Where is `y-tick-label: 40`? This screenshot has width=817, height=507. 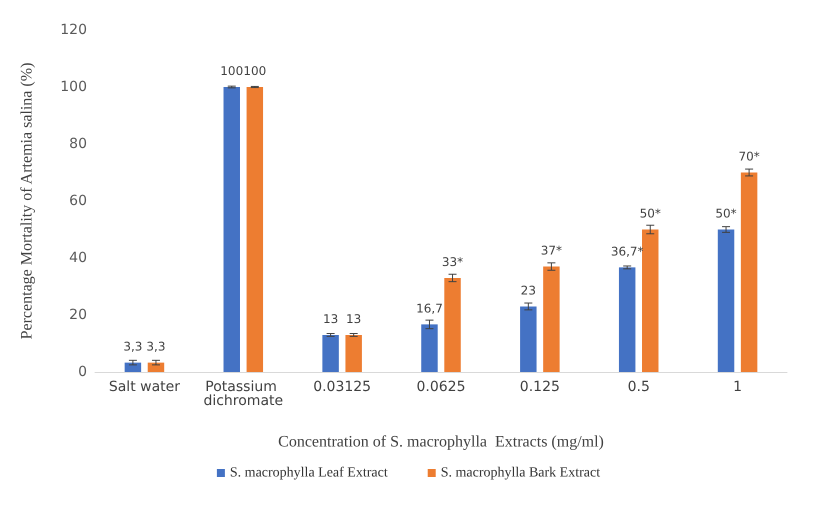 y-tick-label: 40 is located at coordinates (78, 258).